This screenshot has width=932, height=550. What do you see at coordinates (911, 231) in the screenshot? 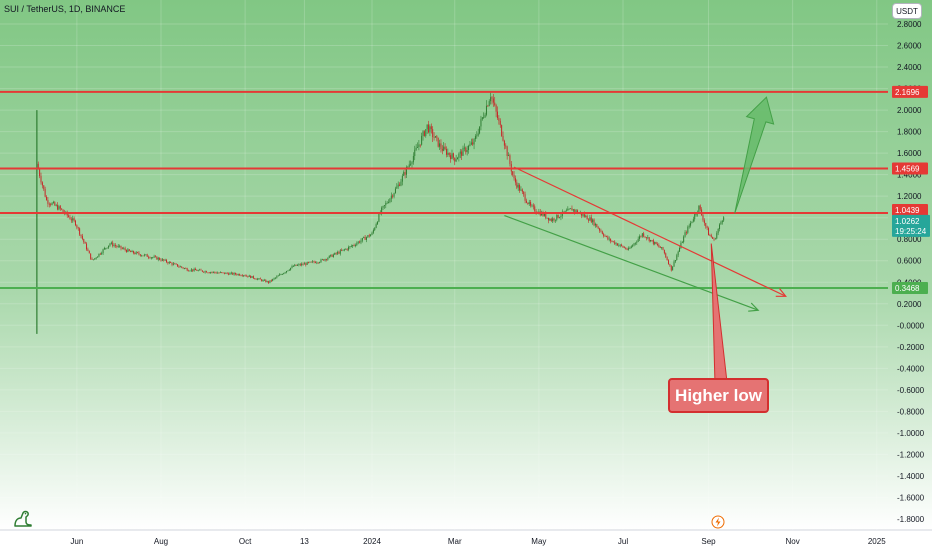
I see `countdown-label: 19:25:24` at bounding box center [911, 231].